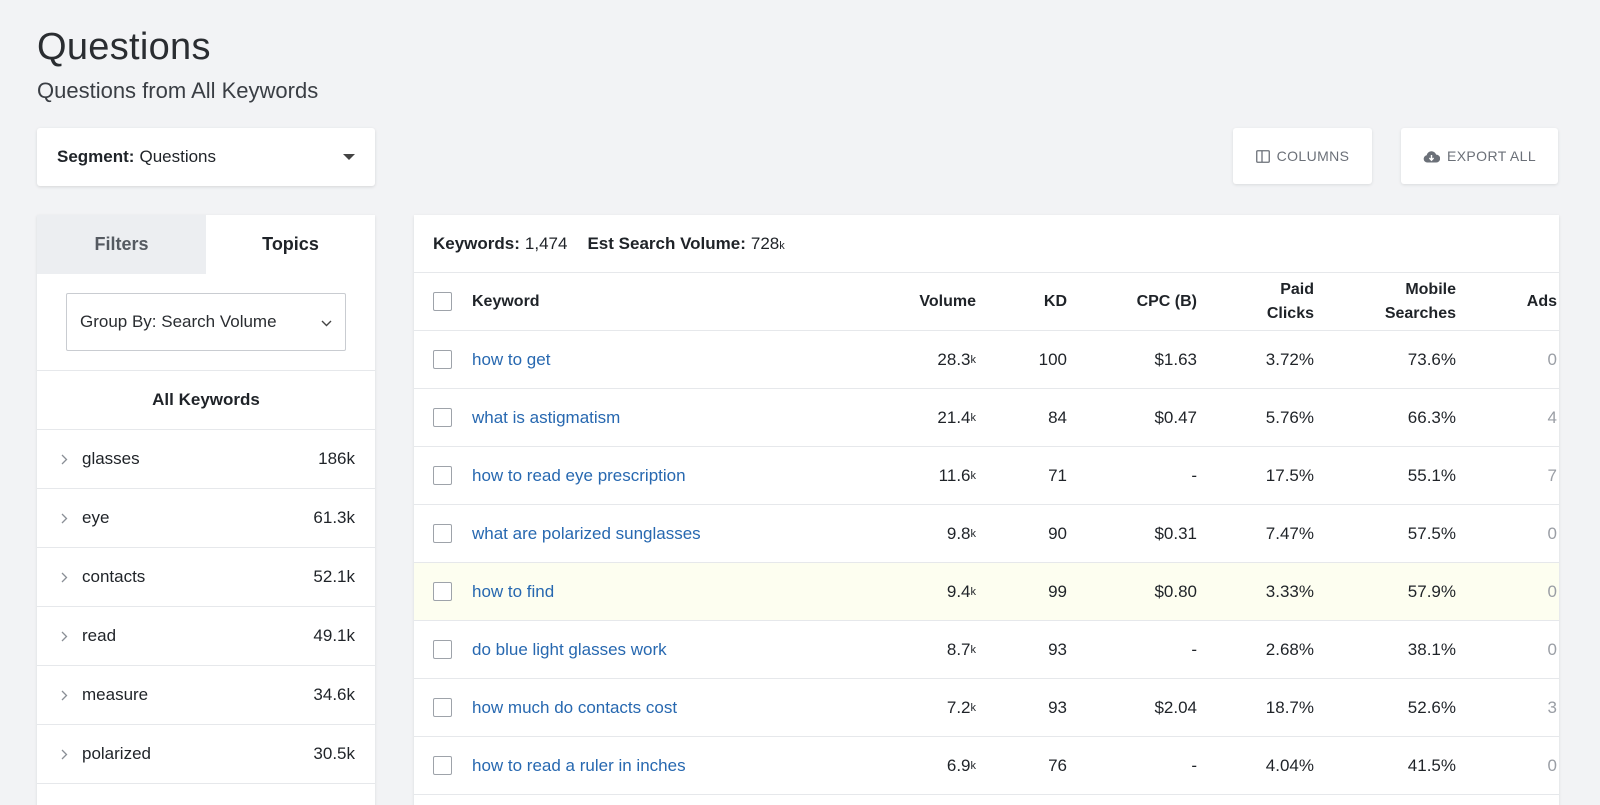 The width and height of the screenshot is (1600, 805). Describe the element at coordinates (986, 244) in the screenshot. I see `summary-bar: Keywords: 1,474 Est Search Volume: 728k` at that location.